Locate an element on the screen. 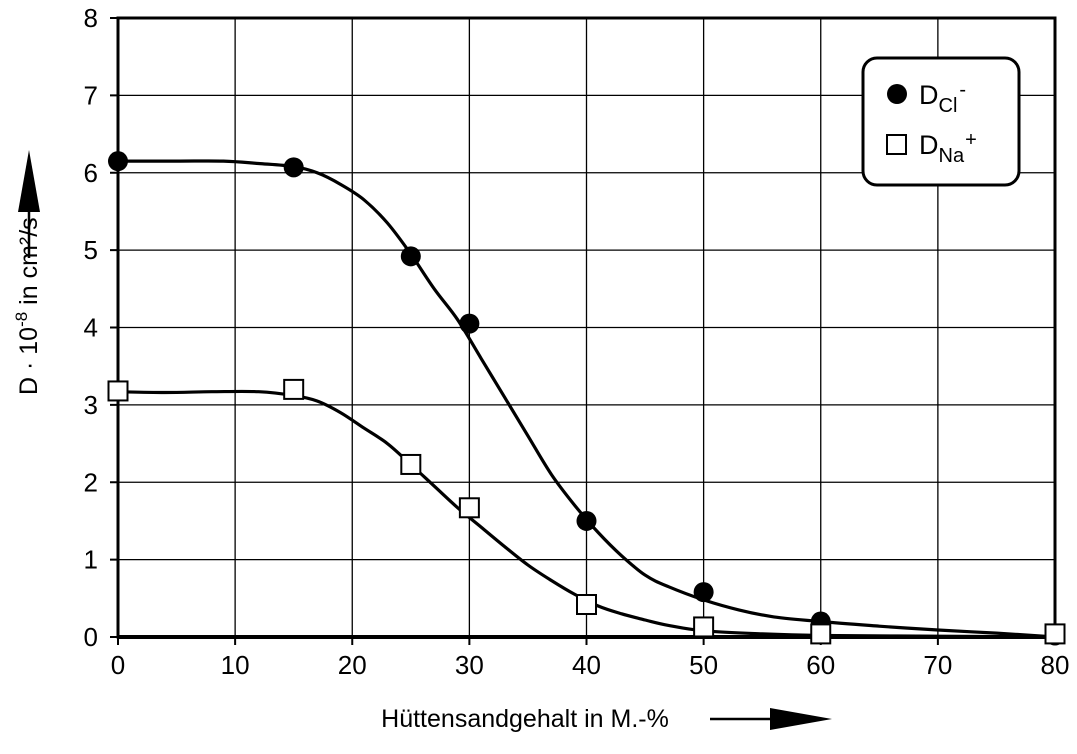  x-tick-labels: 0 10 20 30 40 50 60 70 80 is located at coordinates (590, 665).